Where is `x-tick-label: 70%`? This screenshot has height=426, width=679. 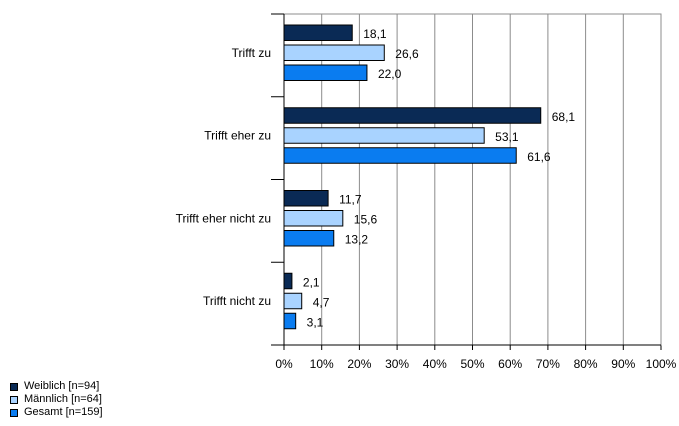
x-tick-label: 70% is located at coordinates (548, 364).